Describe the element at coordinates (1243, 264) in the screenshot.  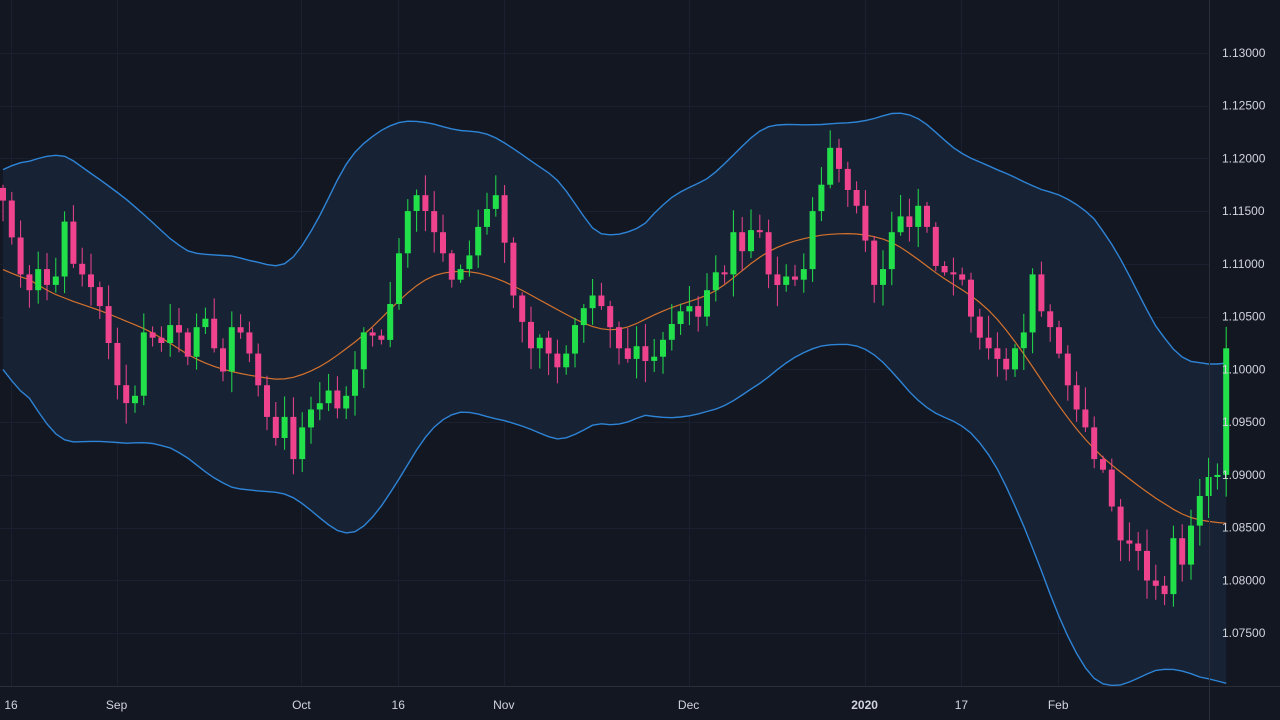
I see `price-tick-label: 1.11000` at that location.